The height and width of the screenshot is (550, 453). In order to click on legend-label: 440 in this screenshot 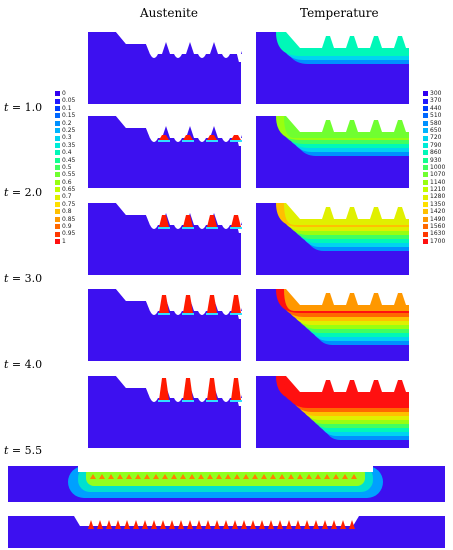, I will do `click(436, 108)`.